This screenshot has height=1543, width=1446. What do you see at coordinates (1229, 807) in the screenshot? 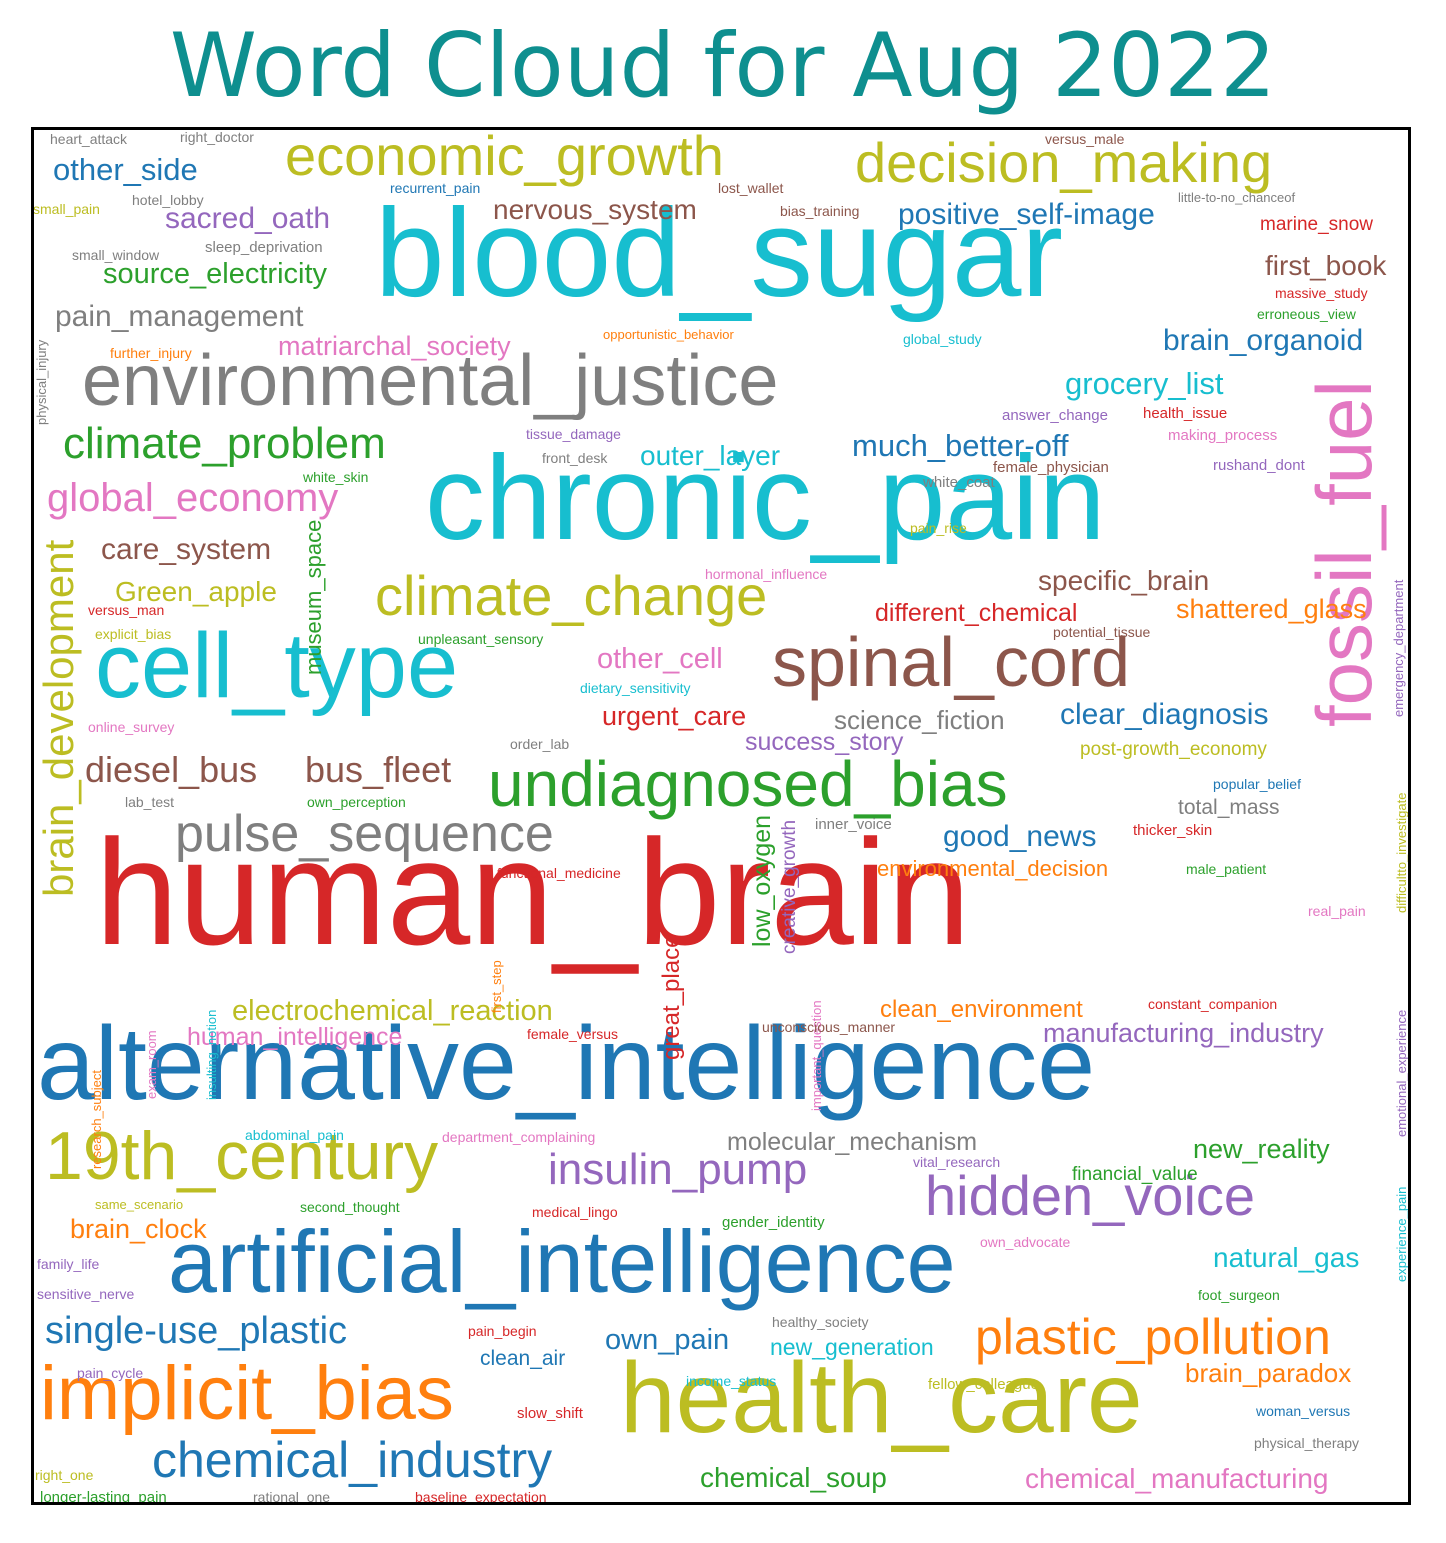
I see `word-total-mass: total_mass` at bounding box center [1229, 807].